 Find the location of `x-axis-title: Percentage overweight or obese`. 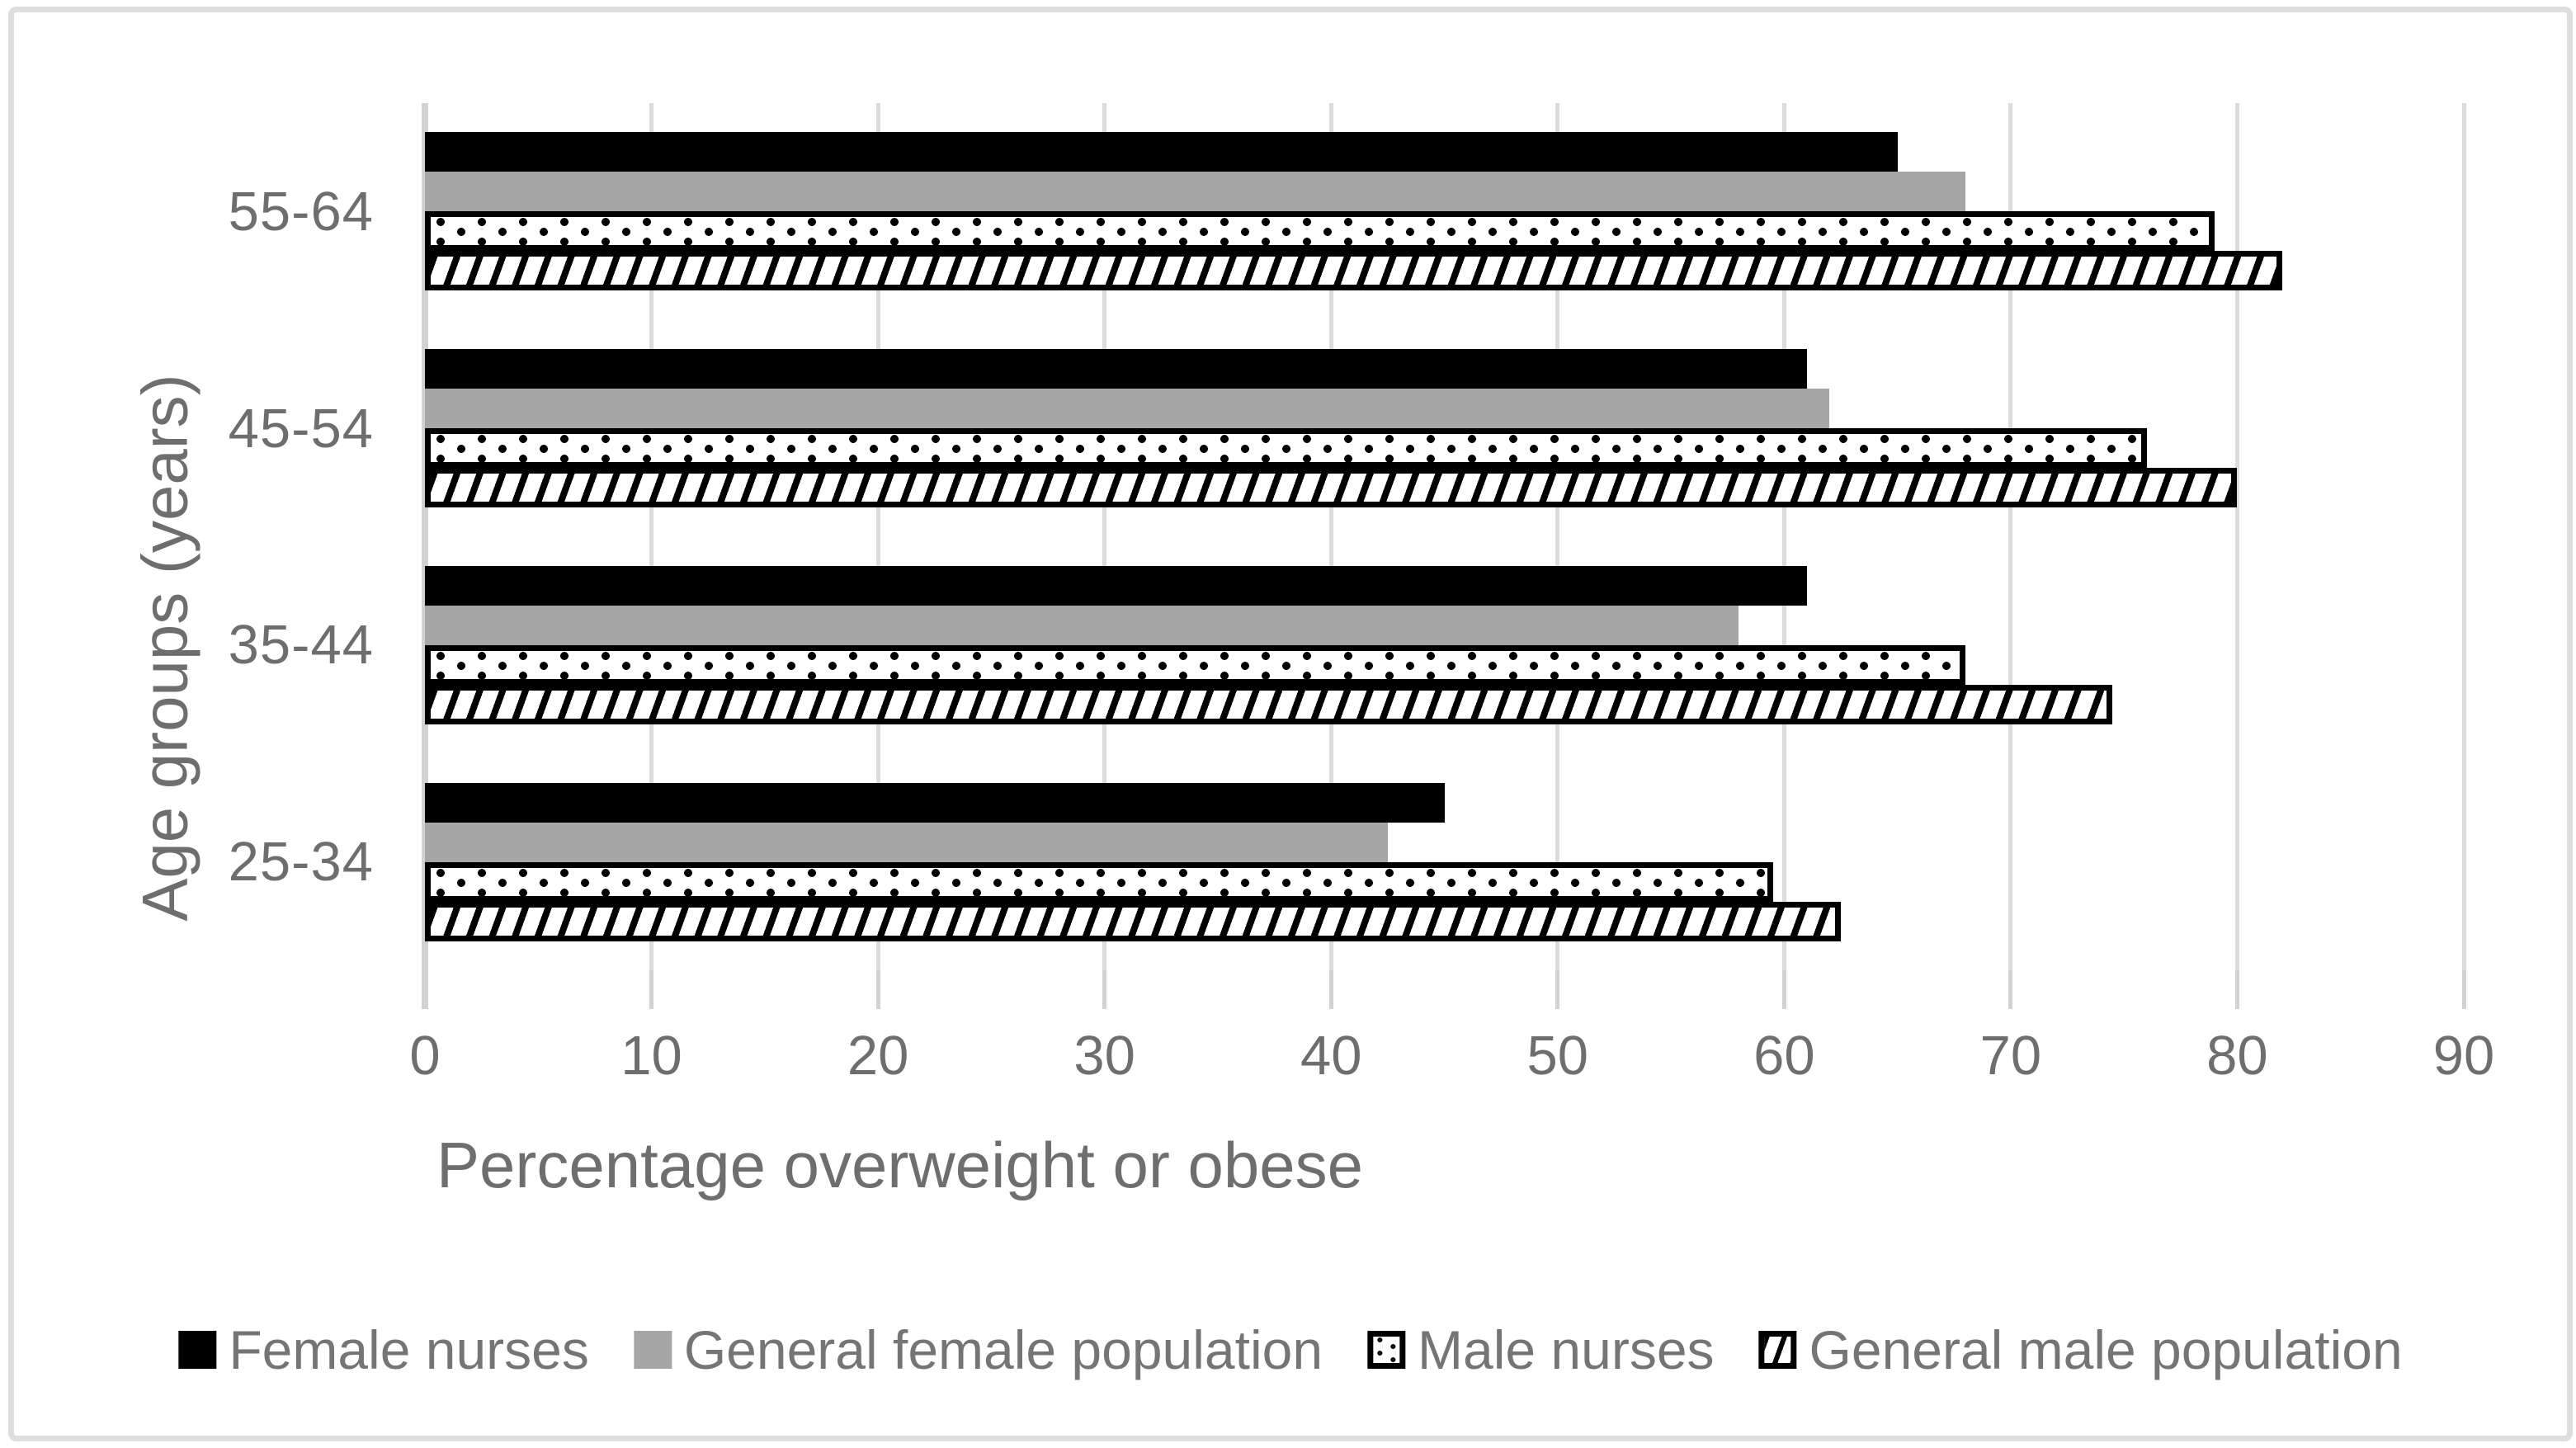

x-axis-title: Percentage overweight or obese is located at coordinates (900, 1165).